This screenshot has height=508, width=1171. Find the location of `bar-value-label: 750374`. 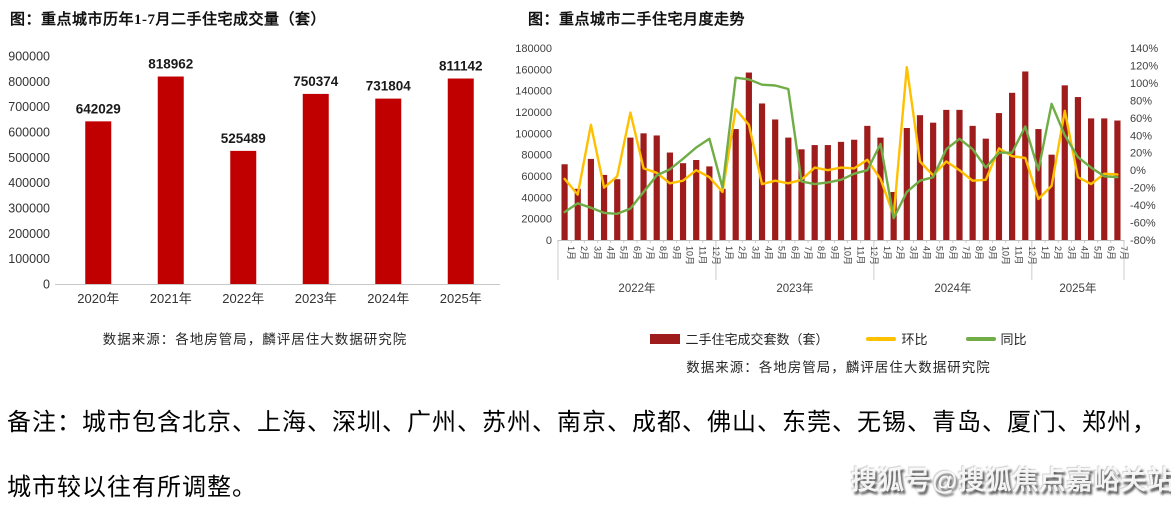

bar-value-label: 750374 is located at coordinates (316, 81).